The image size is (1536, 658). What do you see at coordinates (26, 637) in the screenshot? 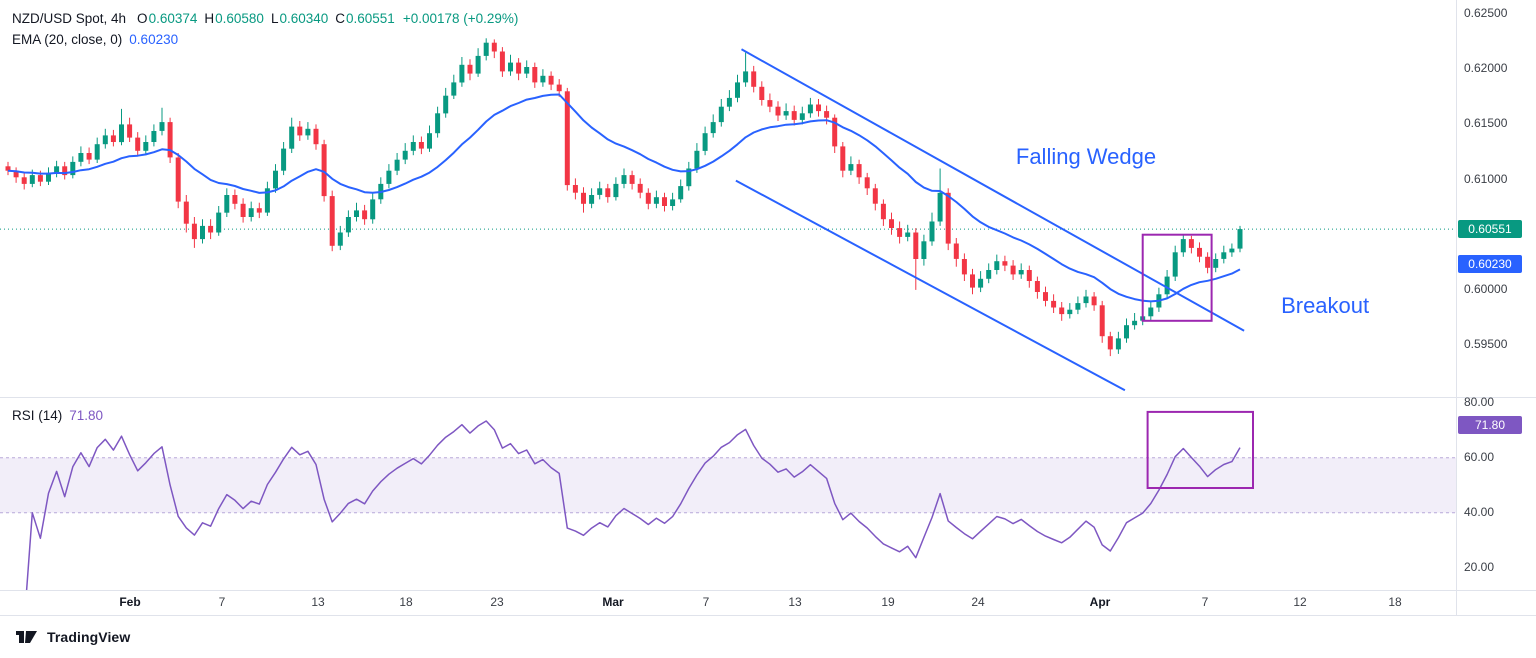
I see `tradingview-logo-icon` at bounding box center [26, 637].